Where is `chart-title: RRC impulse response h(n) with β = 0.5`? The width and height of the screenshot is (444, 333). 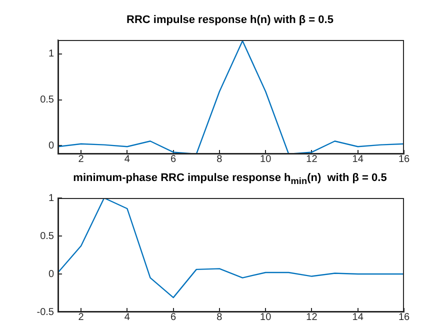 chart-title: RRC impulse response h(n) with β = 0.5 is located at coordinates (230, 20).